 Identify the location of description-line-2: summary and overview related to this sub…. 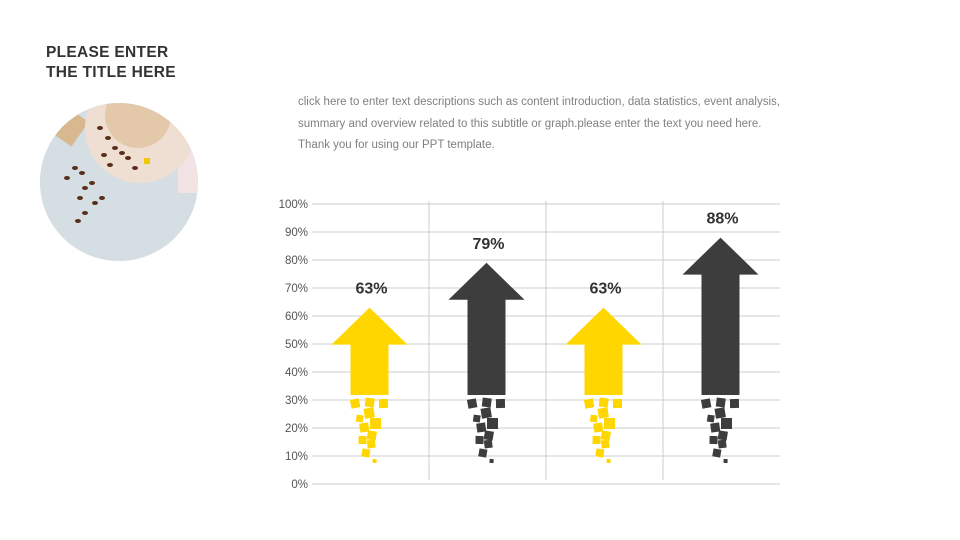
(530, 123).